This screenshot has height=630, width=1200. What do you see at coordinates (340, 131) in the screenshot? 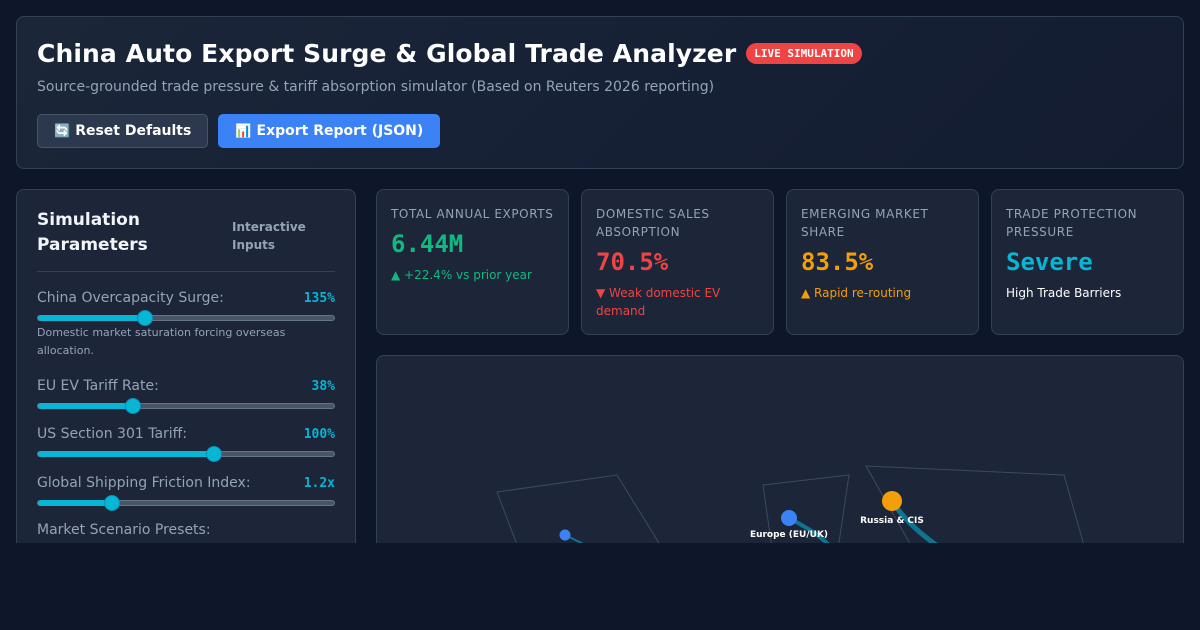
I see `export-report-label: Export Report (JSON)` at bounding box center [340, 131].